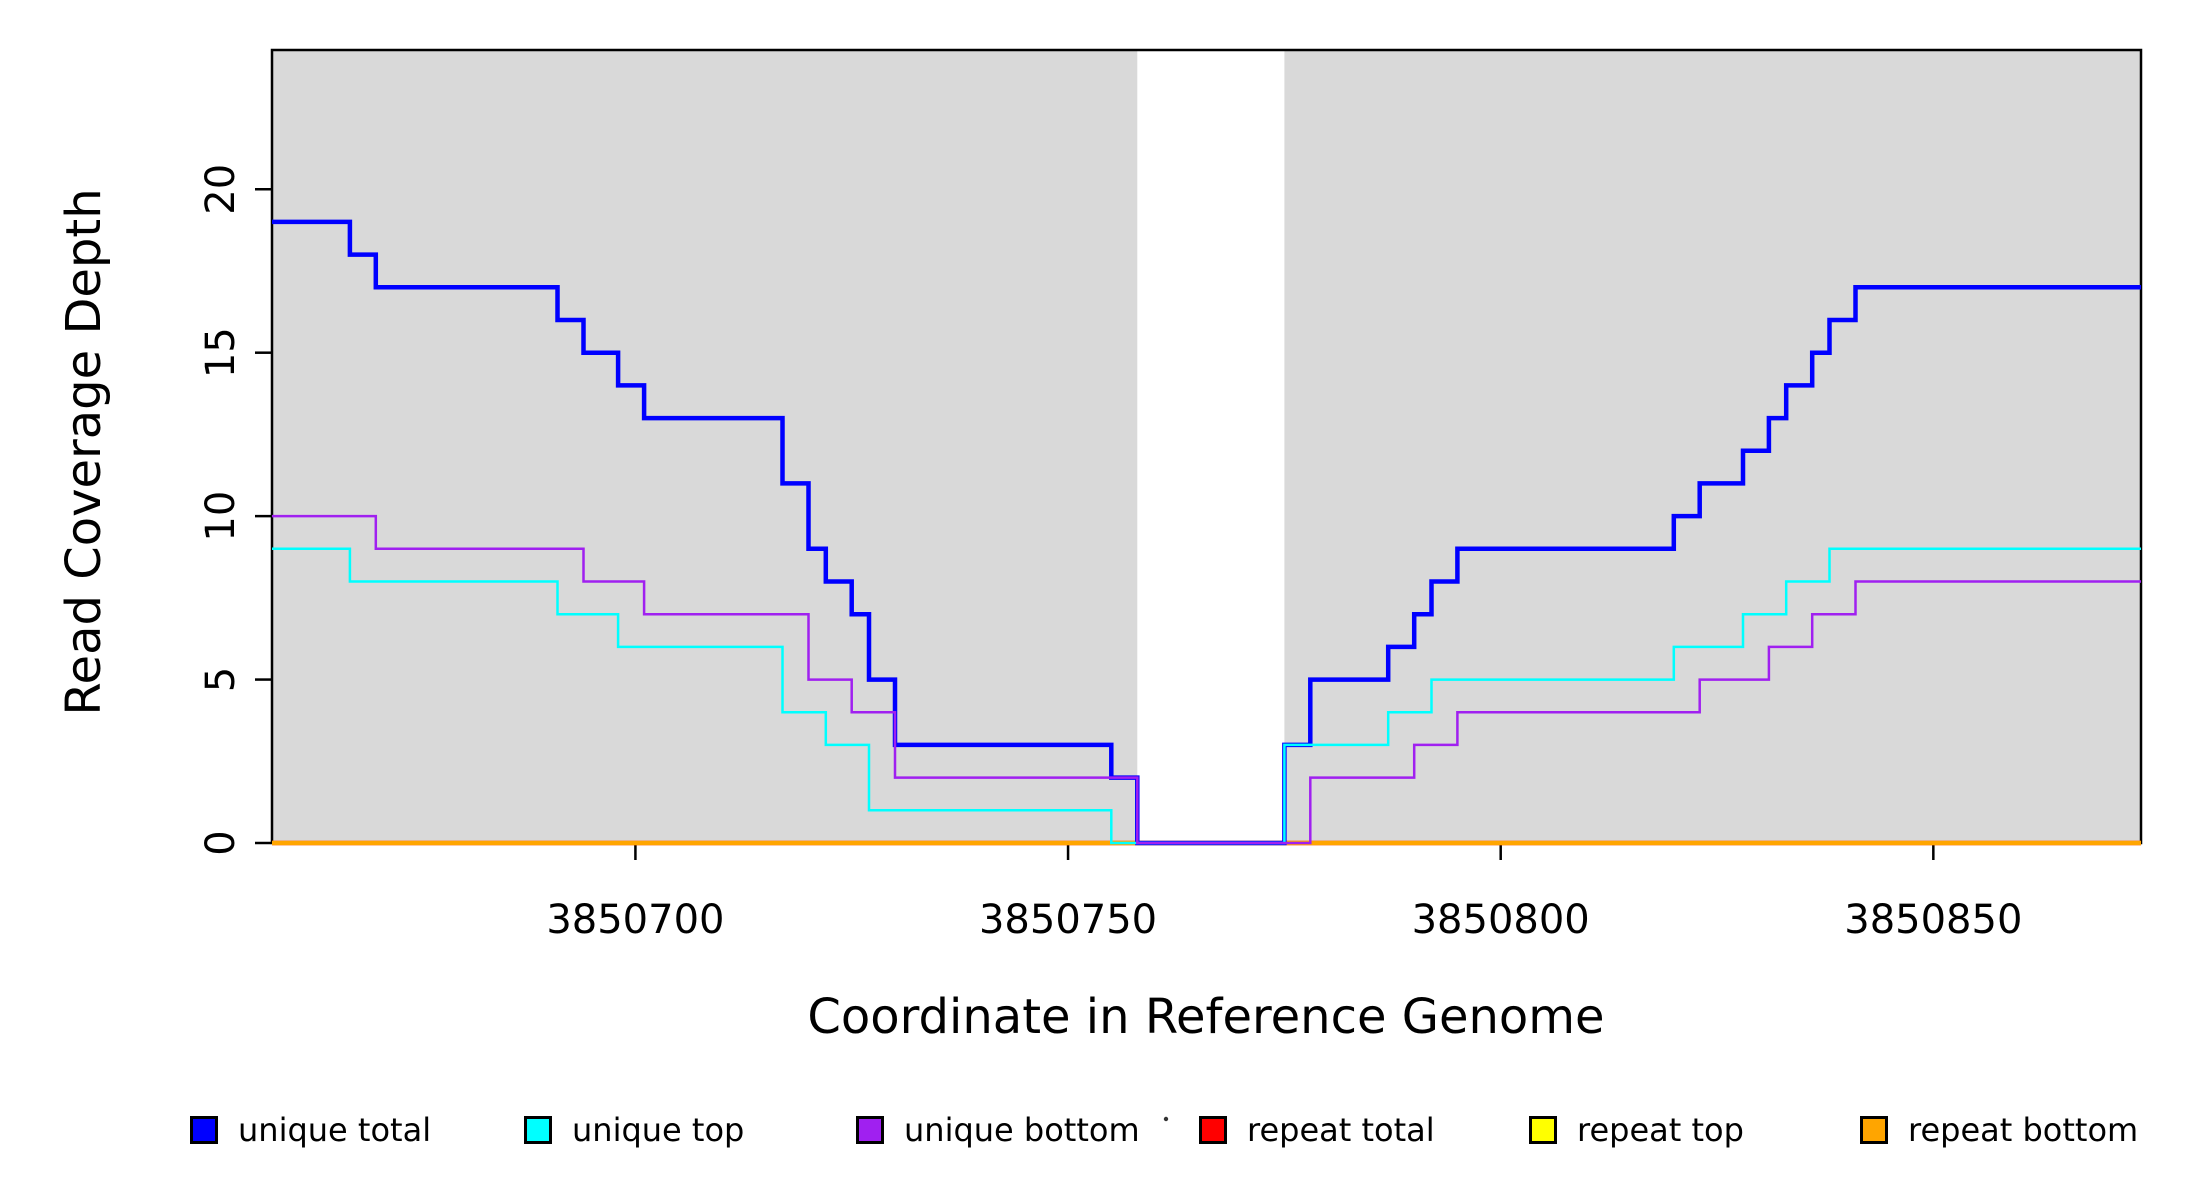 The image size is (2200, 1200). I want to click on legend-swatch-repeat-total, so click(1213, 1130).